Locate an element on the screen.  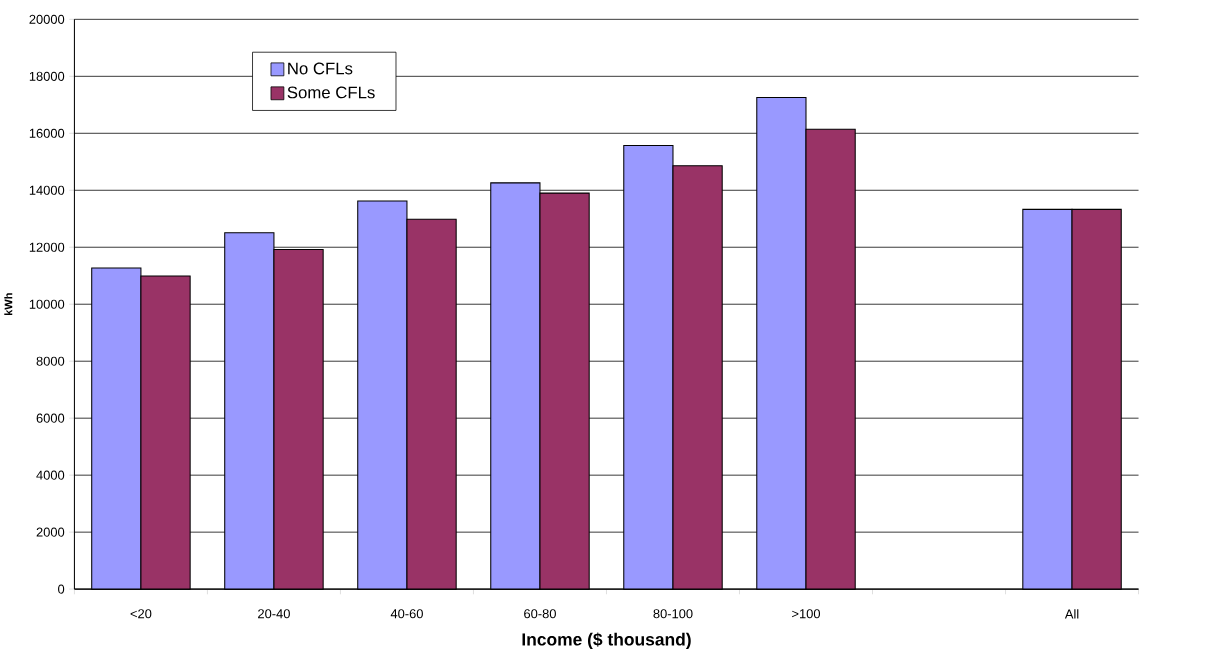
y-tick-label: 14000 is located at coordinates (47, 190).